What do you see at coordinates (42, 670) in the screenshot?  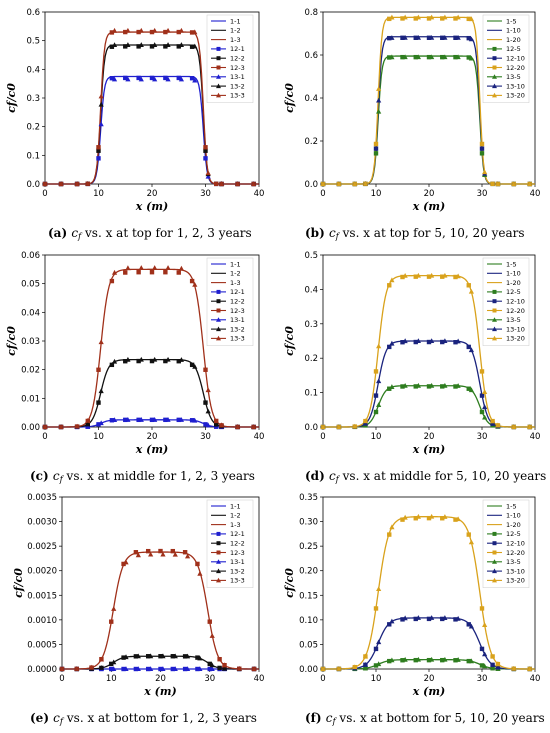 I see `y-tick-label: 0.0000` at bounding box center [42, 670].